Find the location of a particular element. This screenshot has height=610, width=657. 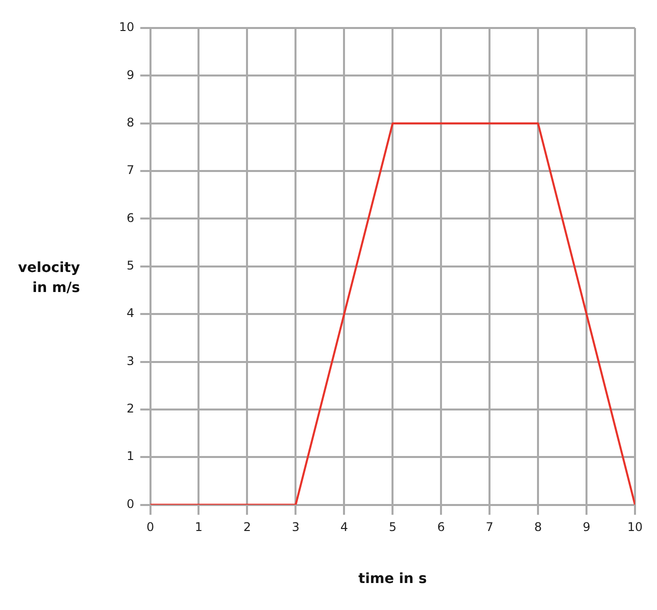

x-tick-label: 0 is located at coordinates (150, 527).